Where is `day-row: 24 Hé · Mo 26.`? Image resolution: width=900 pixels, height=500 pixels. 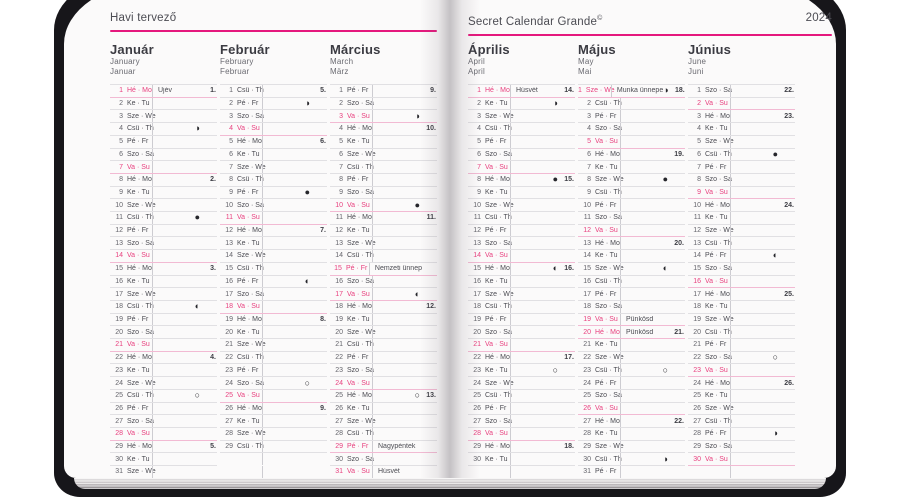
day-row: 24 Hé · Mo 26. is located at coordinates (741, 383).